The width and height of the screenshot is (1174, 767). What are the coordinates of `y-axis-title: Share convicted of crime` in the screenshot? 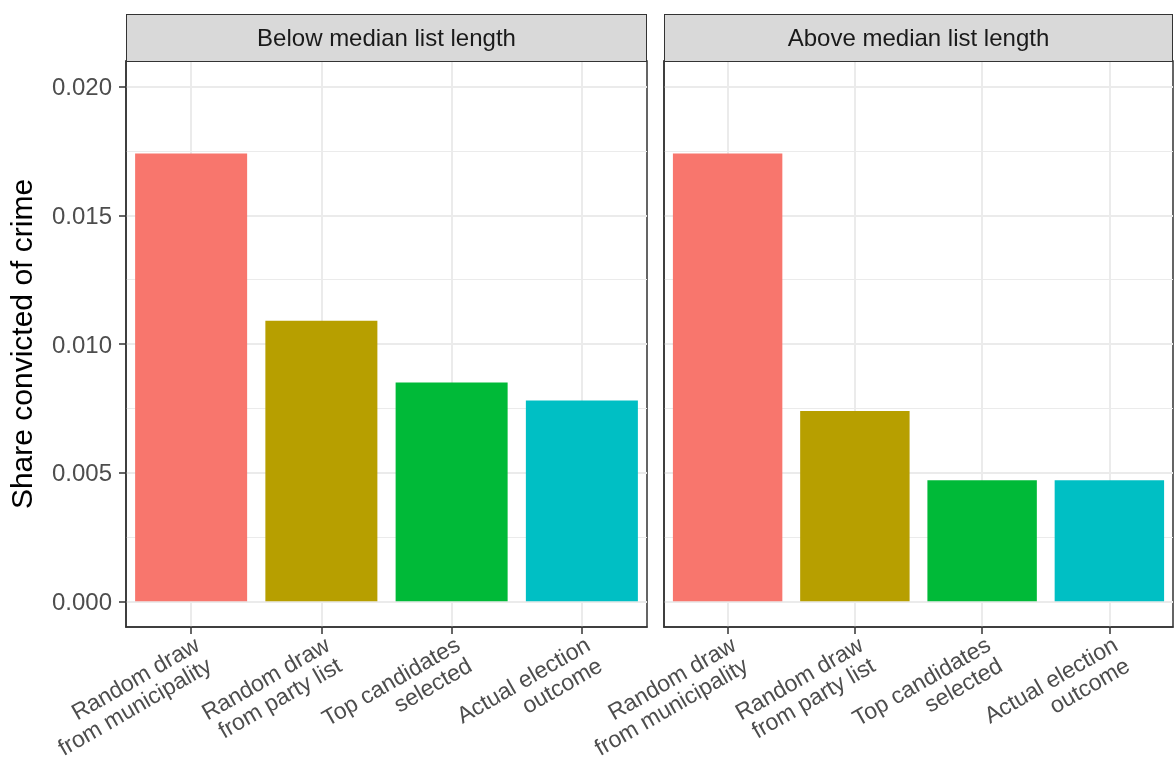 It's located at (21, 344).